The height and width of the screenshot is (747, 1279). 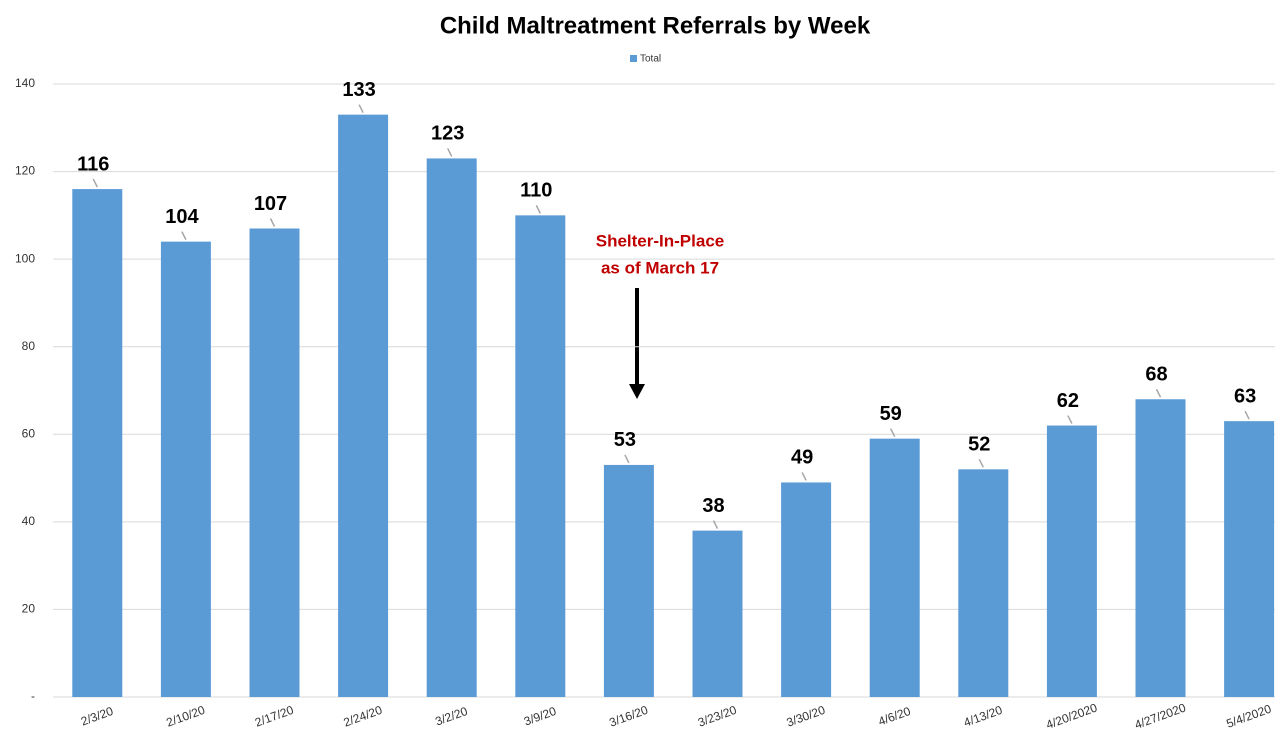 What do you see at coordinates (625, 440) in the screenshot?
I see `data-label: 53` at bounding box center [625, 440].